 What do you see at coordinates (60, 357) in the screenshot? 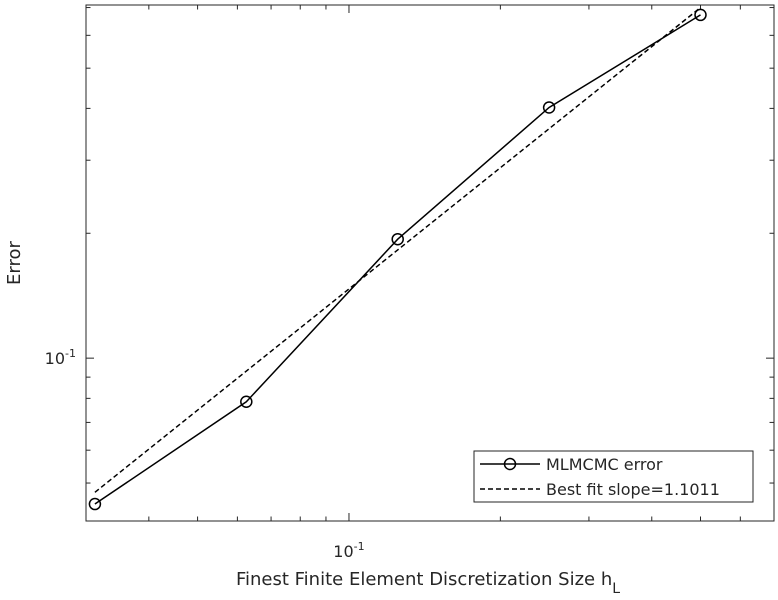
I see `y-tick-label: 10-1` at bounding box center [60, 357].